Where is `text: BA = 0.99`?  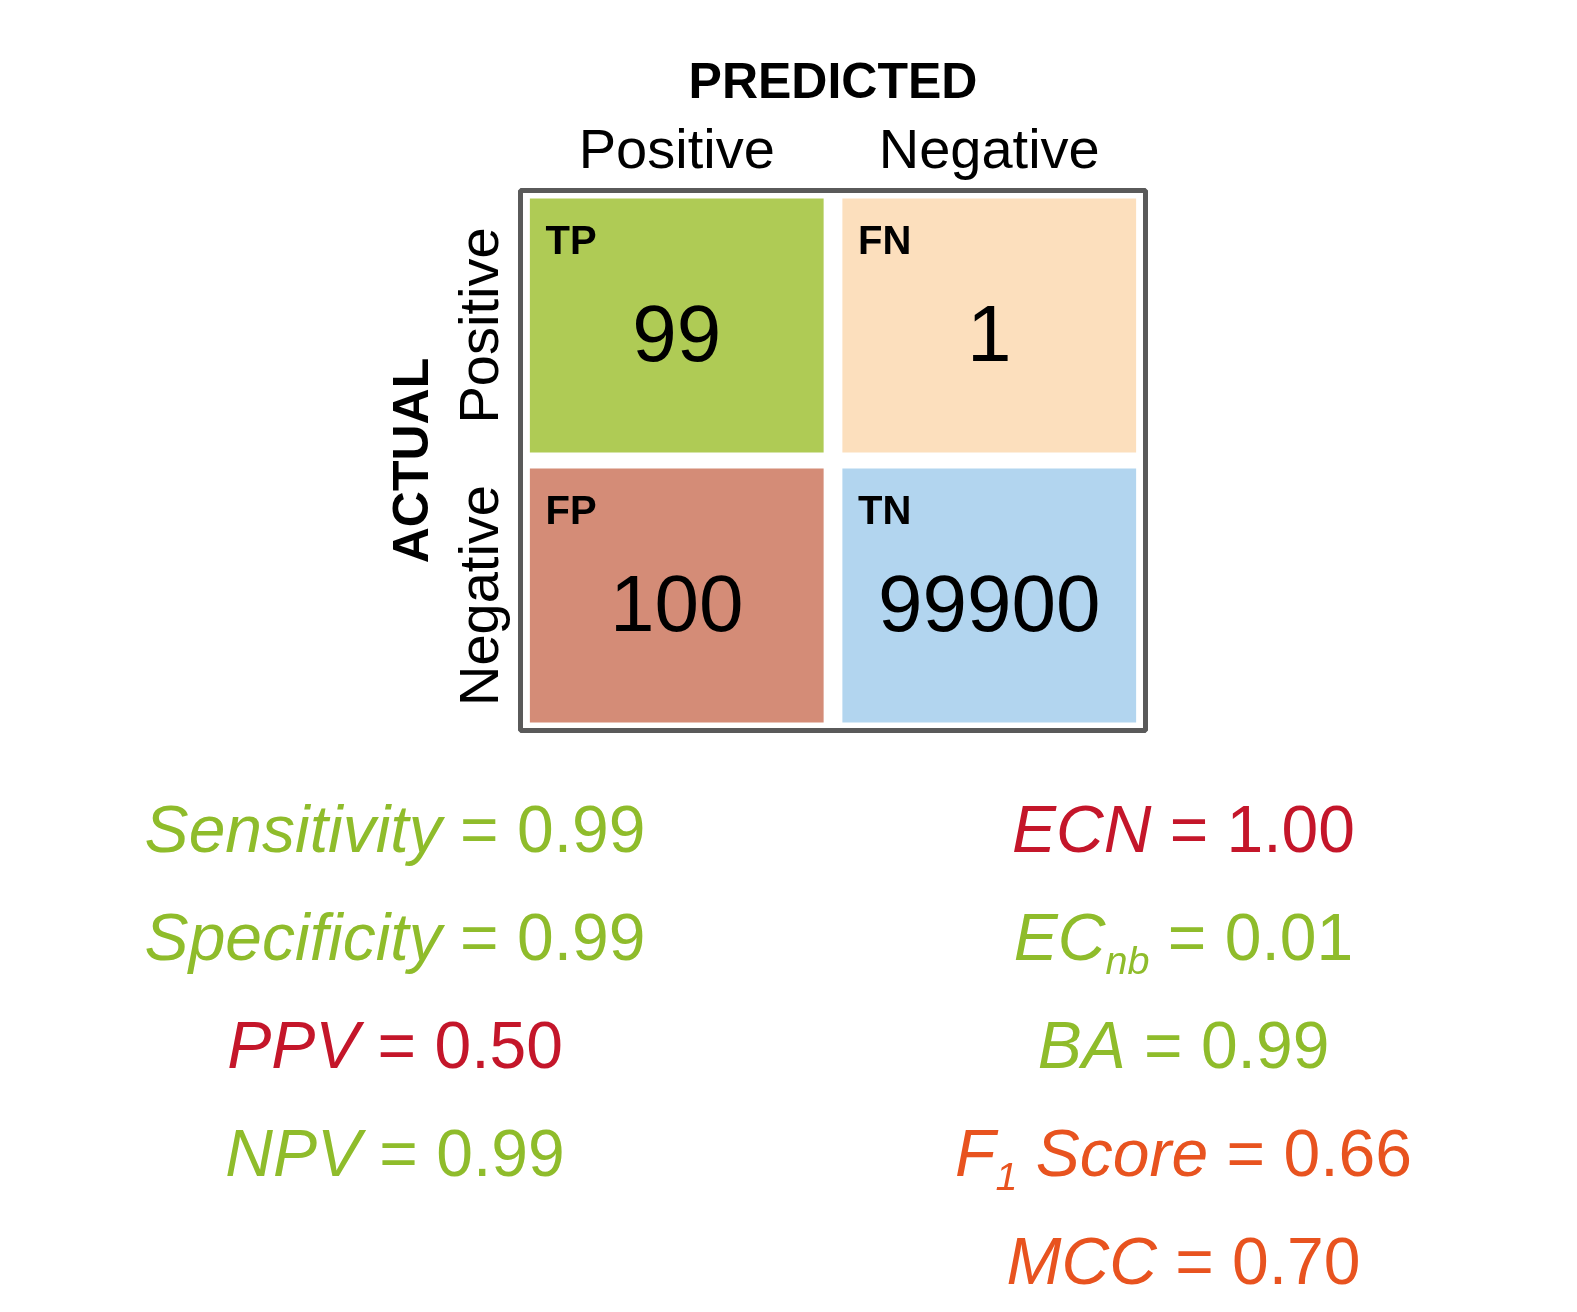
text: BA = 0.99 is located at coordinates (1183, 1045).